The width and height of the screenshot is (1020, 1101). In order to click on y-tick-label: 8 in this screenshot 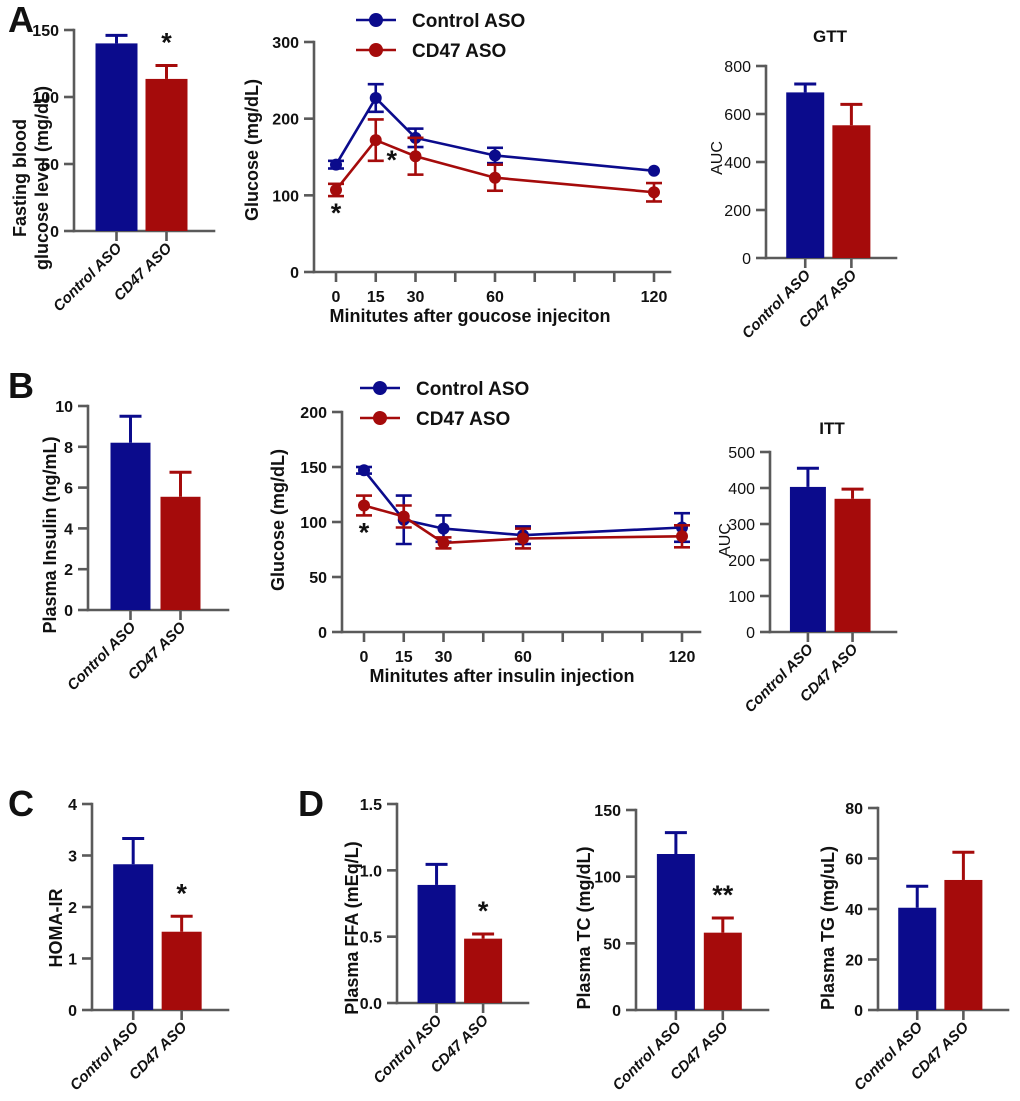, I will do `click(68, 448)`.